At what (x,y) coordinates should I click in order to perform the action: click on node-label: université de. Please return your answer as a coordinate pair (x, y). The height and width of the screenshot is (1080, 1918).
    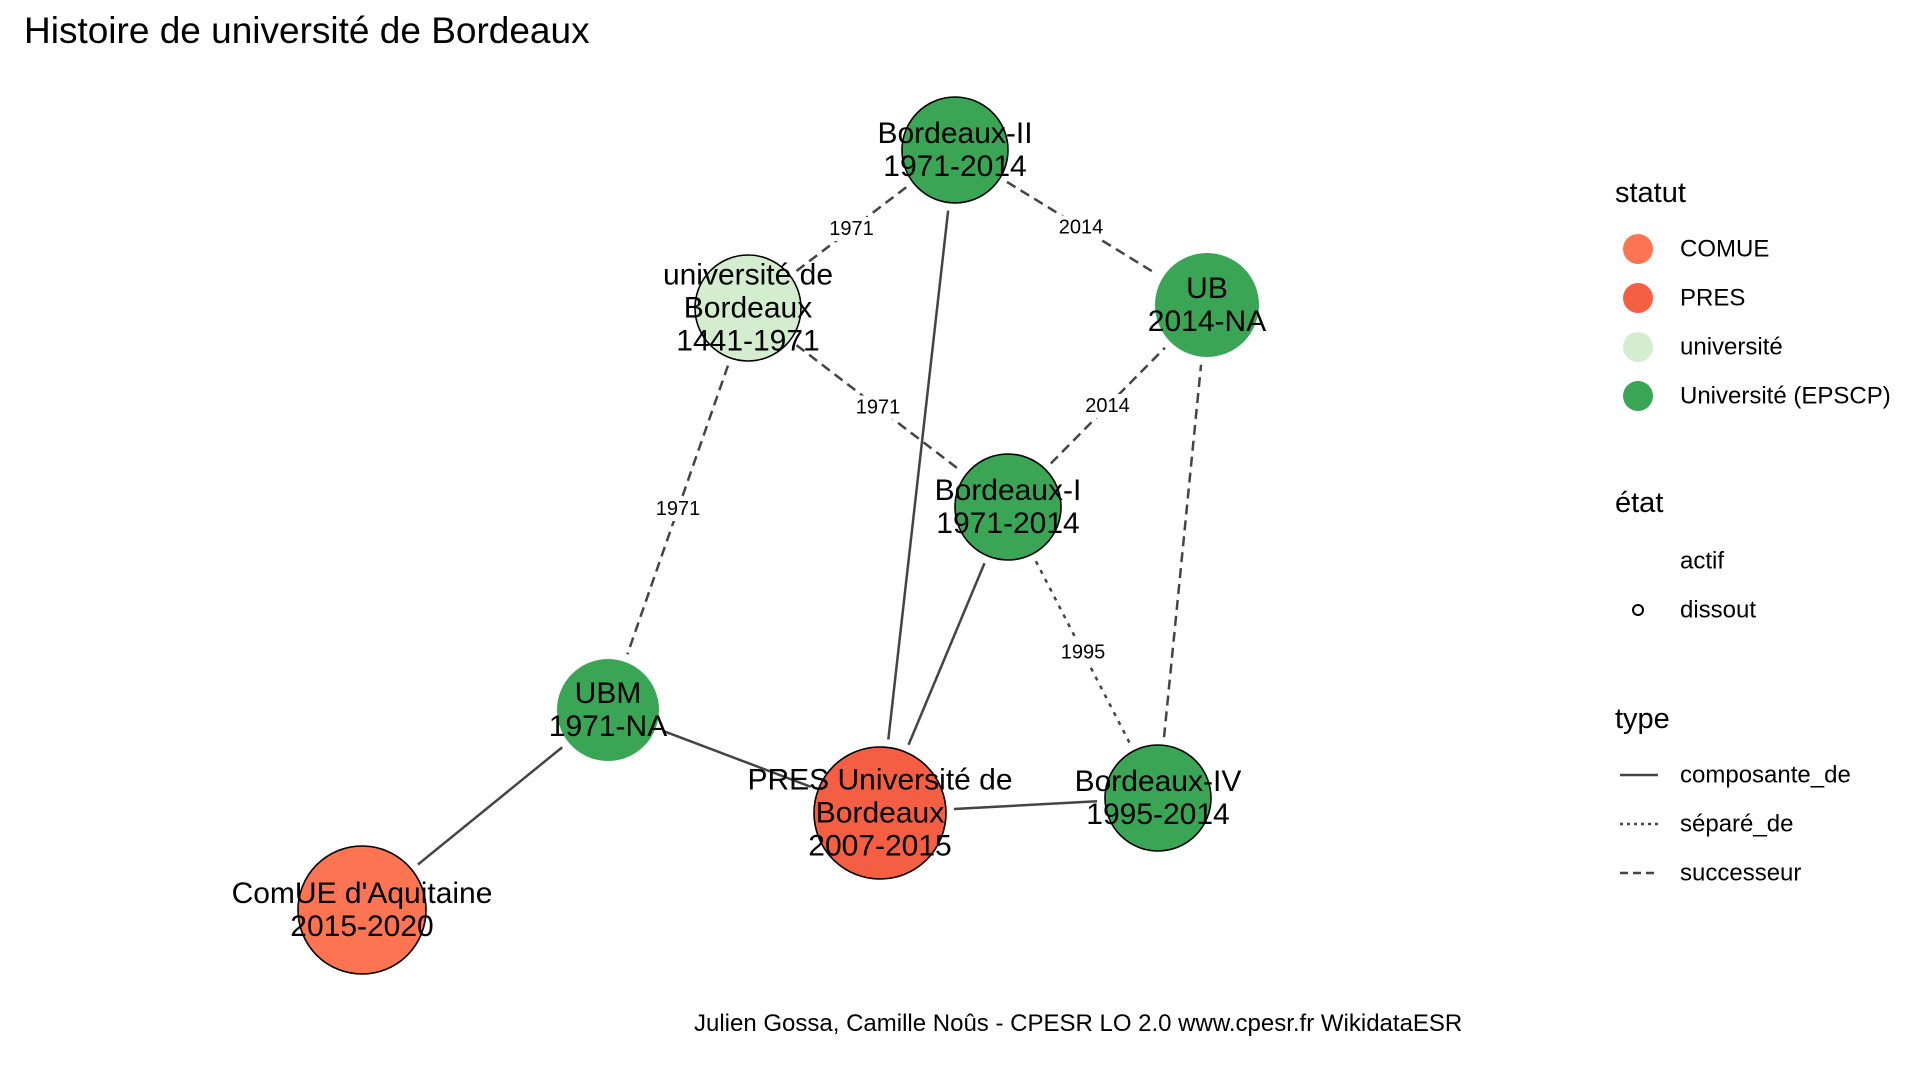
    Looking at the image, I should click on (748, 275).